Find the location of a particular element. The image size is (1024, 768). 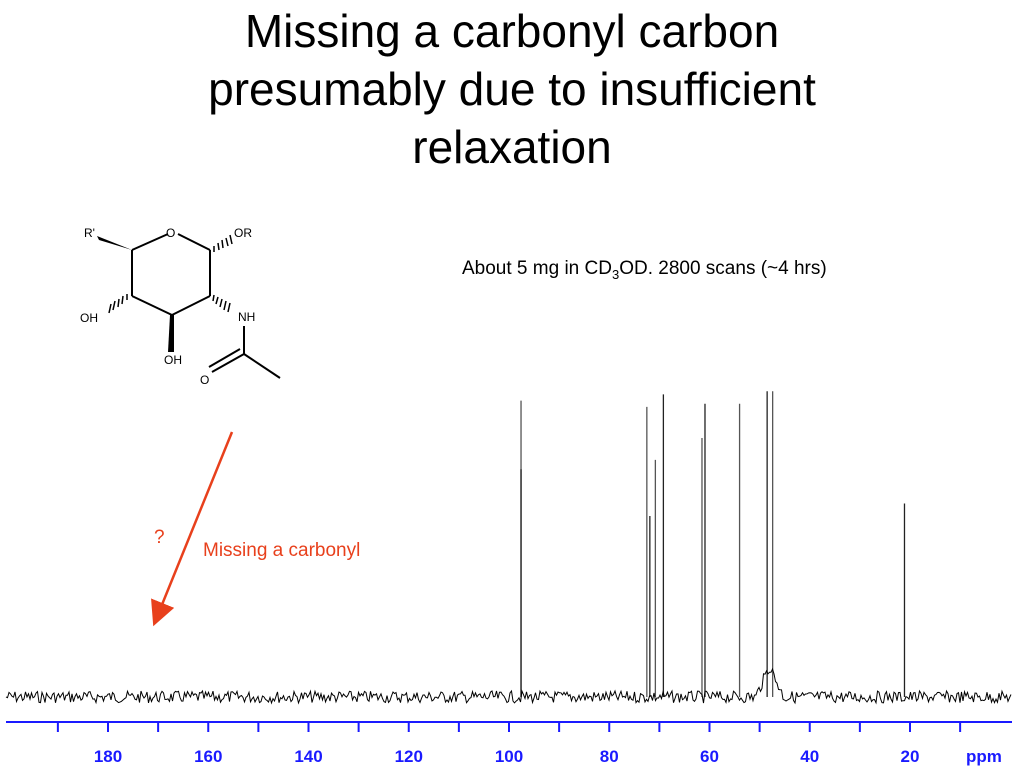

hash-c2-nh is located at coordinates (221, 303).